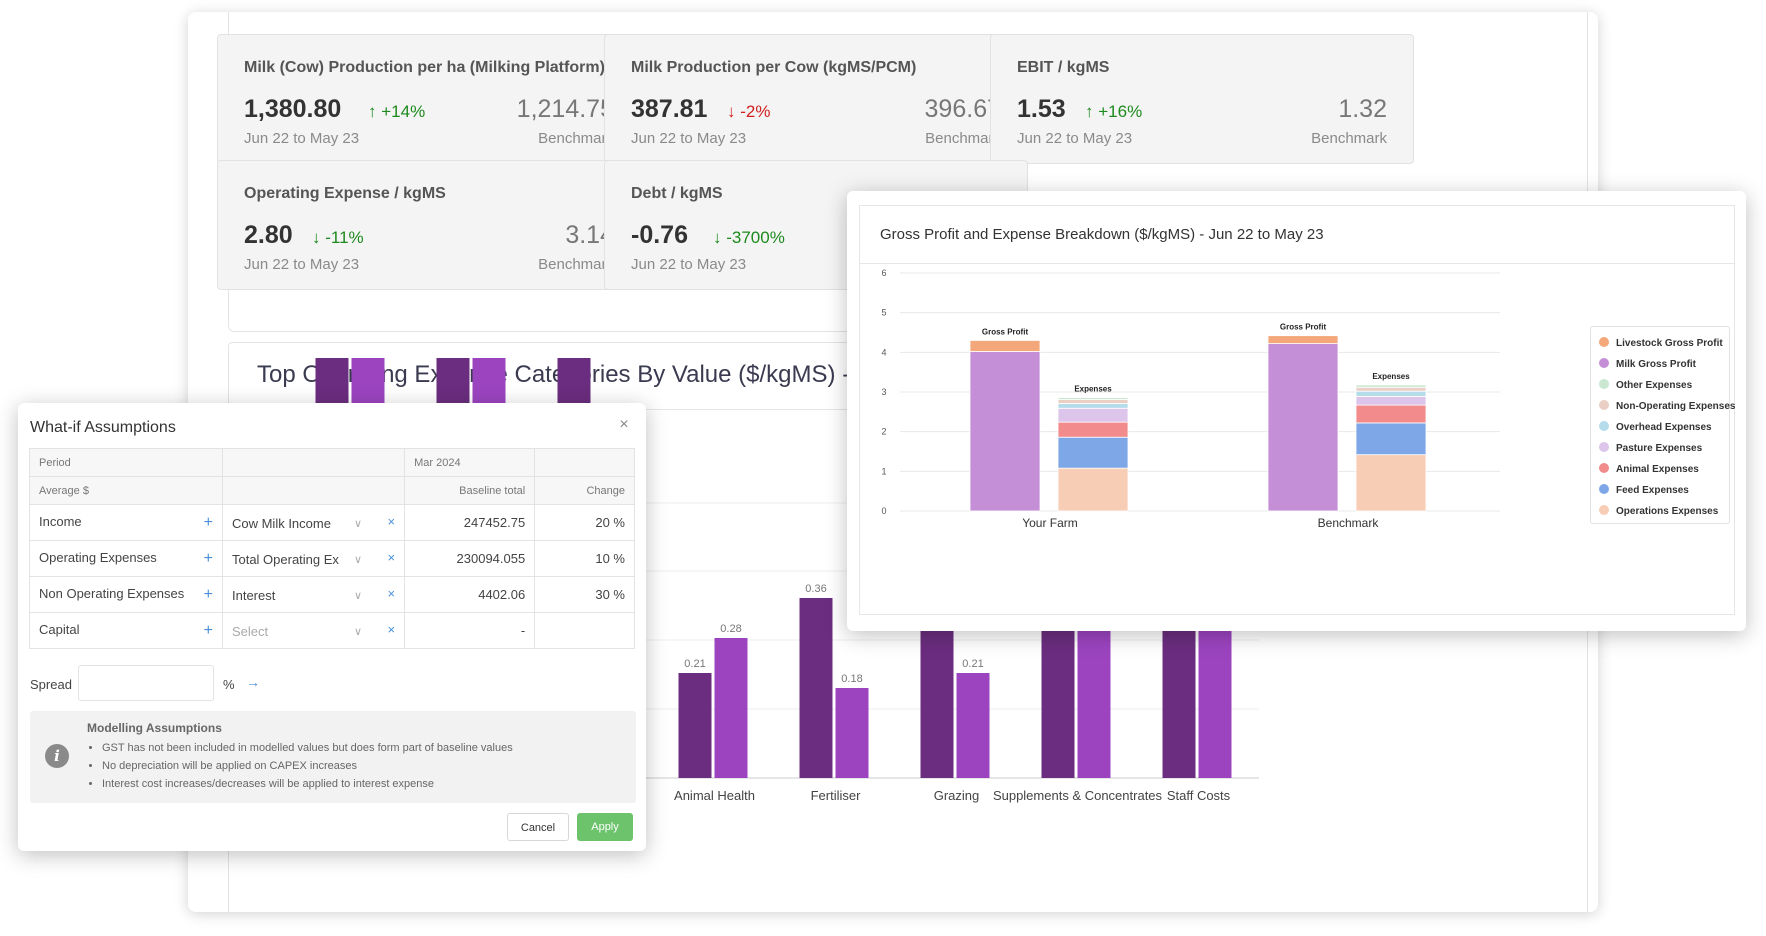  I want to click on kpi-value: 1,380.80, so click(293, 109).